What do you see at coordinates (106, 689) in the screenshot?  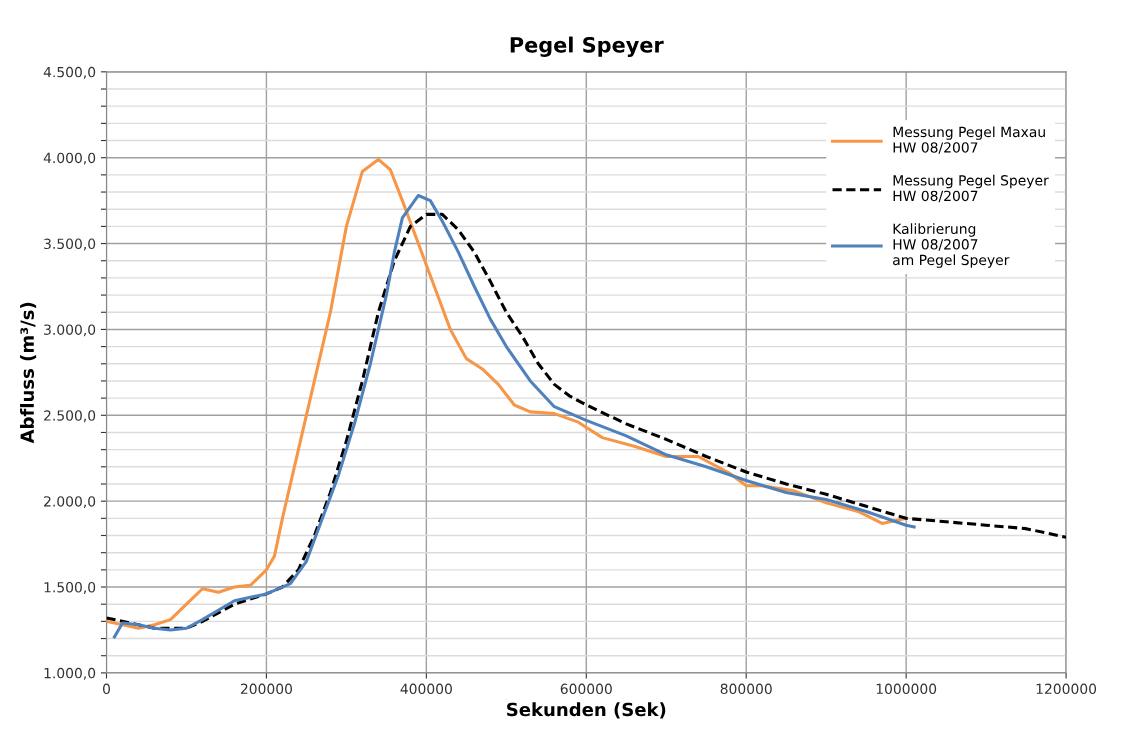 I see `x-tick-label: 0` at bounding box center [106, 689].